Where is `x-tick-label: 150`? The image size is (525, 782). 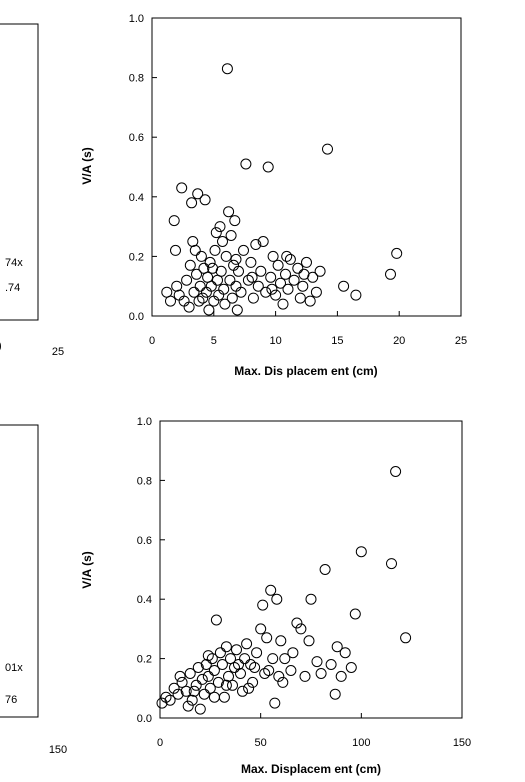
x-tick-label: 150 is located at coordinates (462, 743).